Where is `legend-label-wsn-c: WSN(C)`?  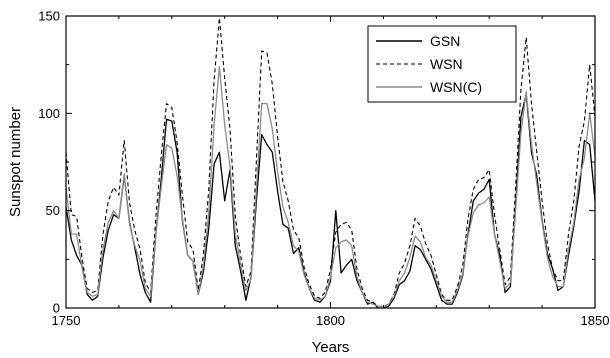 legend-label-wsn-c: WSN(C) is located at coordinates (456, 87).